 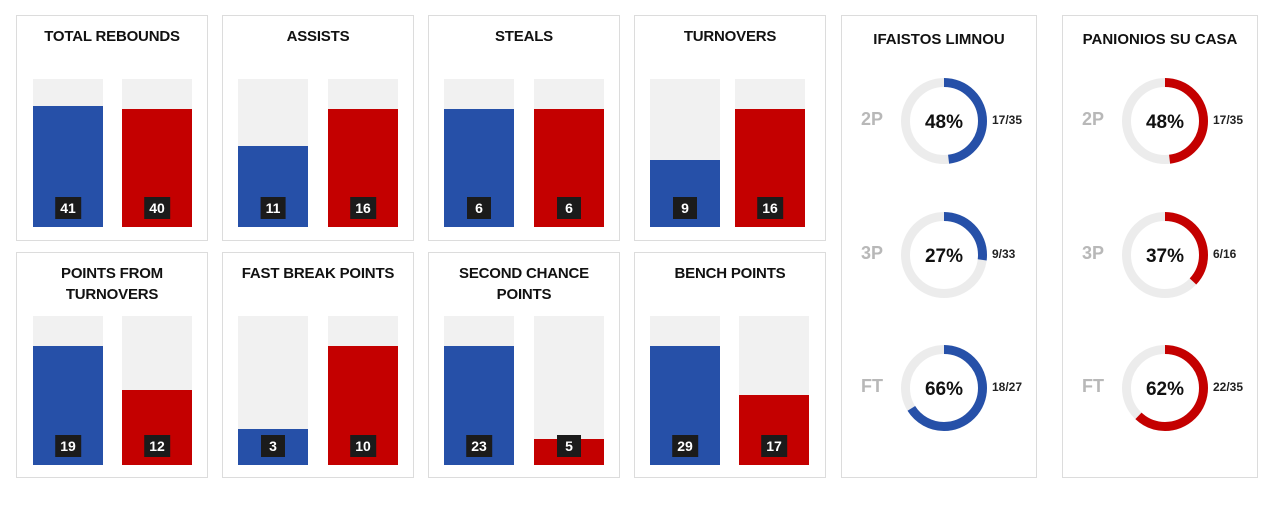 What do you see at coordinates (524, 284) in the screenshot?
I see `stat-title: SECOND CHANCE POINTS` at bounding box center [524, 284].